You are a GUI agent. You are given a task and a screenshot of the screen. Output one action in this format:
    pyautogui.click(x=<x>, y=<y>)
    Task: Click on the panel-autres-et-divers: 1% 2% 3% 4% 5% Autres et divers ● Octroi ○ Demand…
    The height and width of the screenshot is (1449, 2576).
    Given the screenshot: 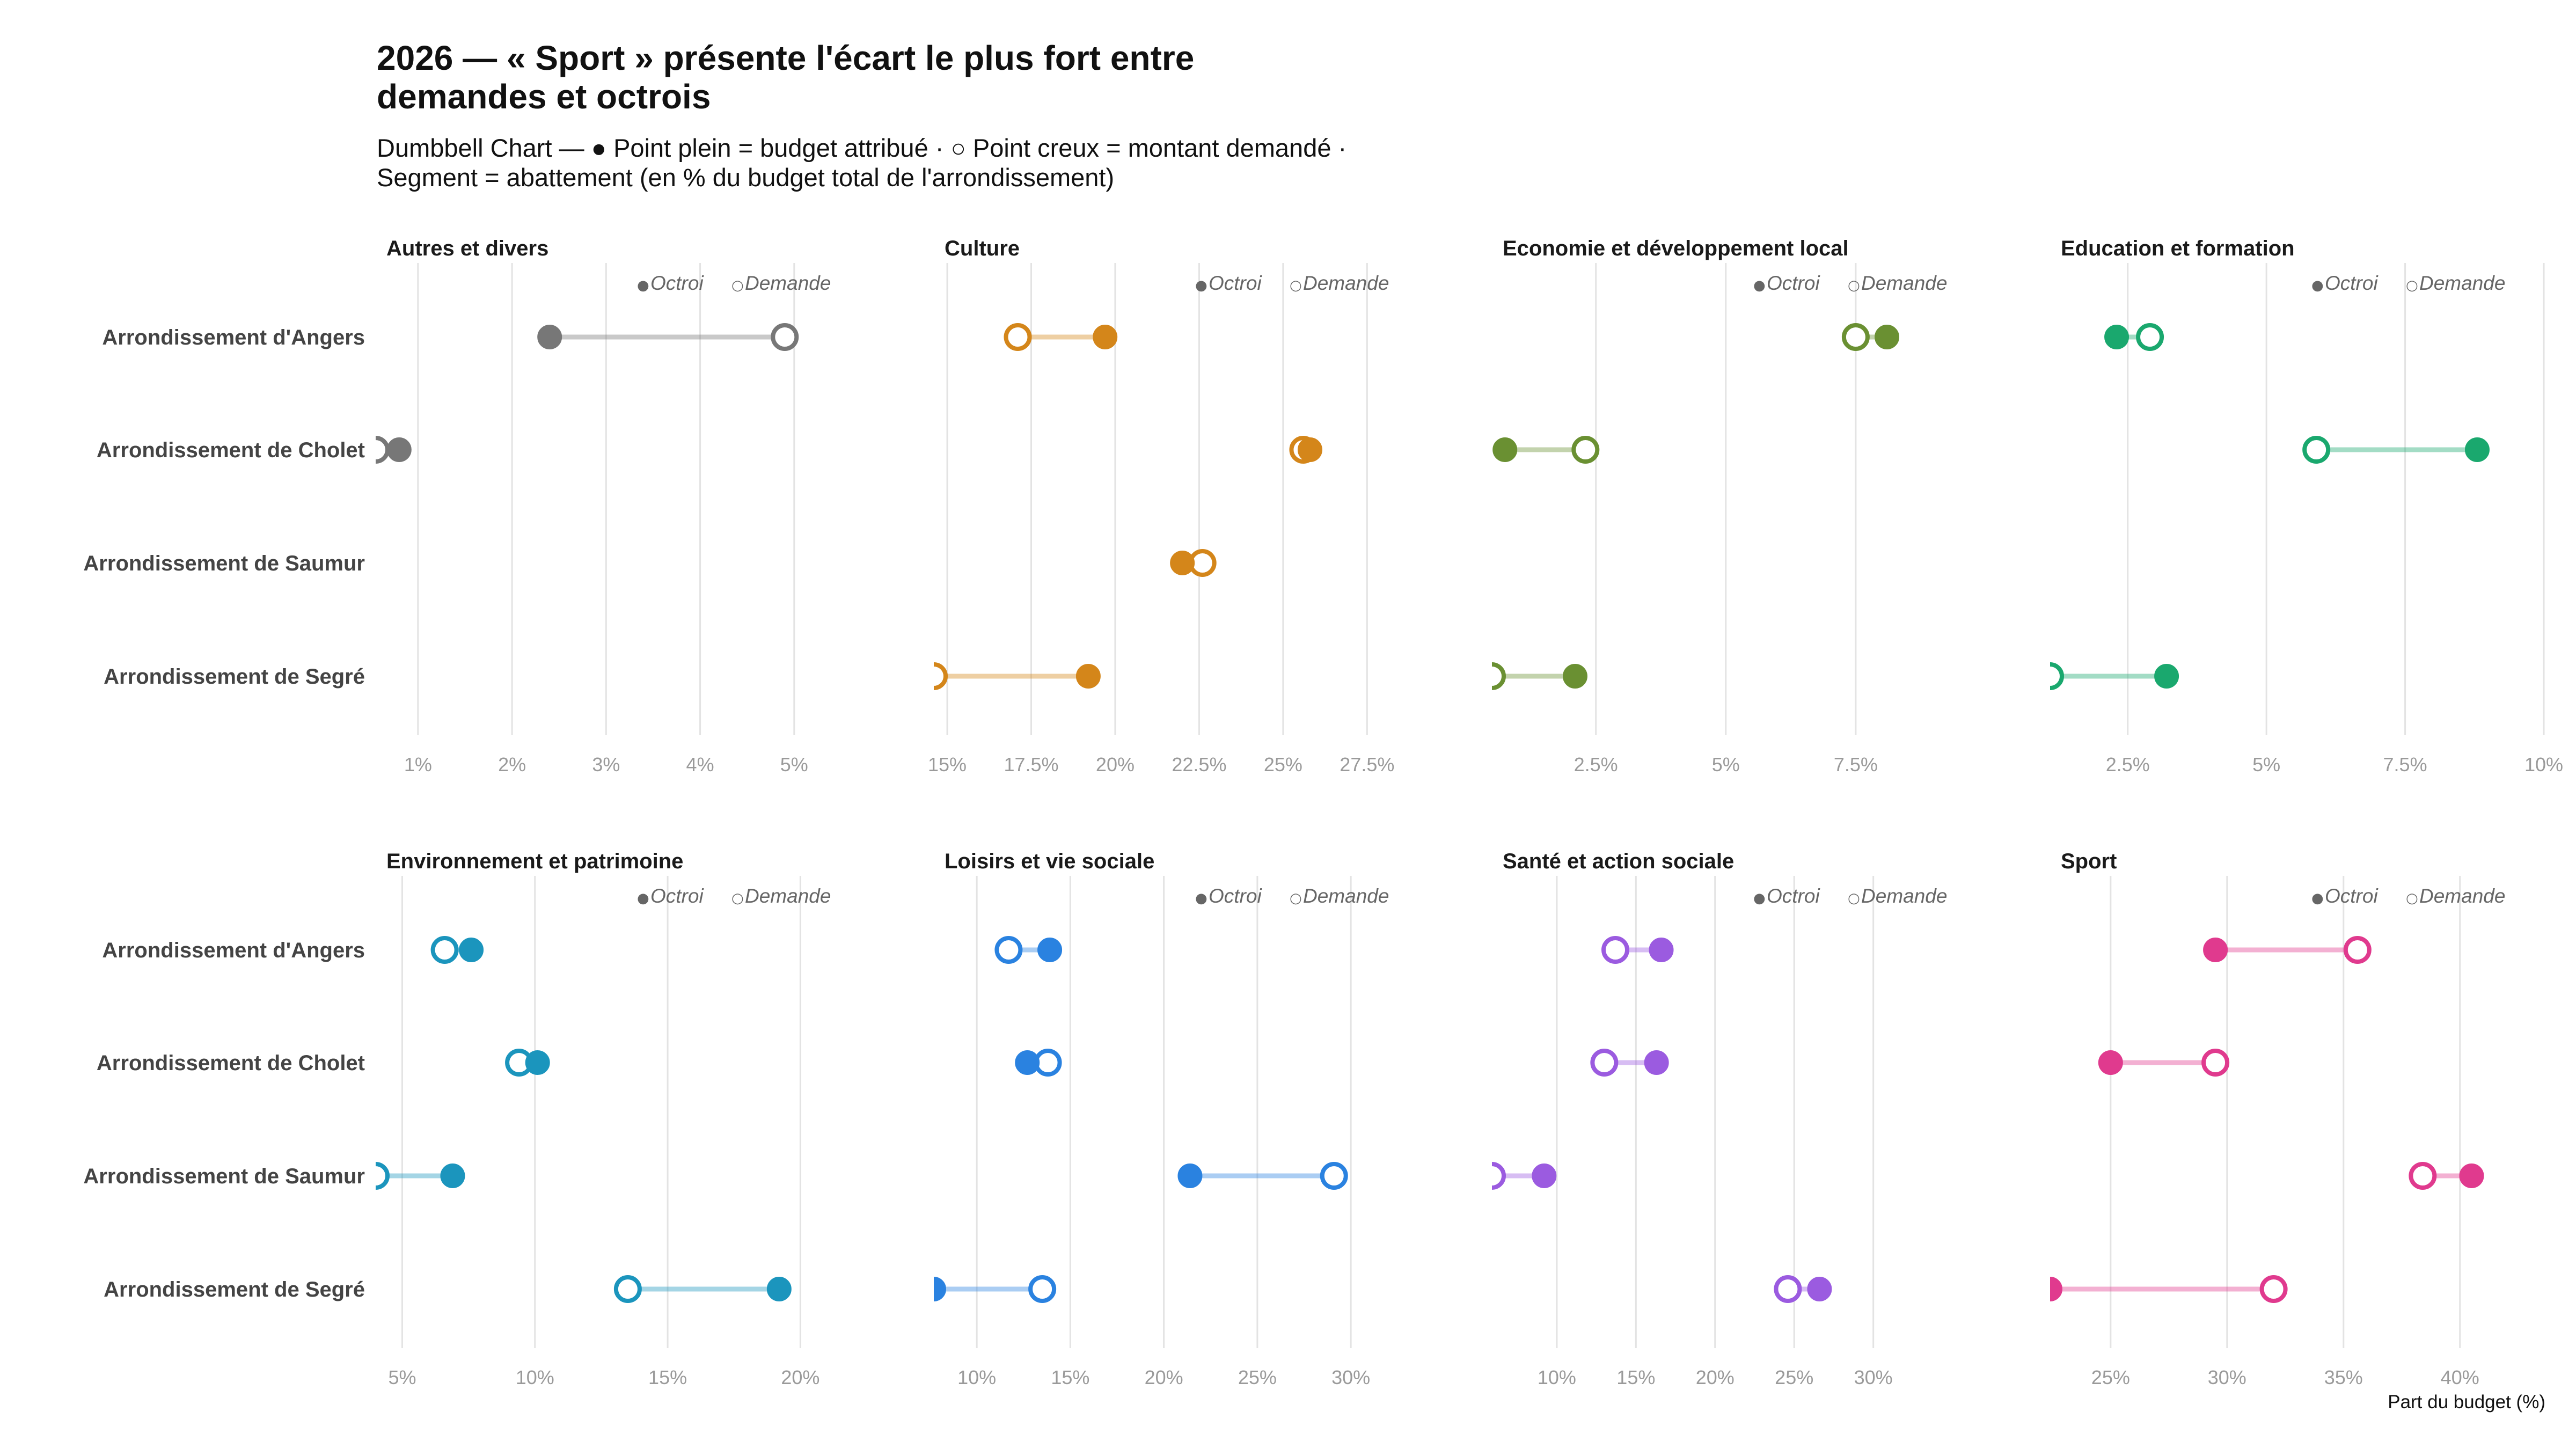 What is the action you would take?
    pyautogui.click(x=603, y=506)
    